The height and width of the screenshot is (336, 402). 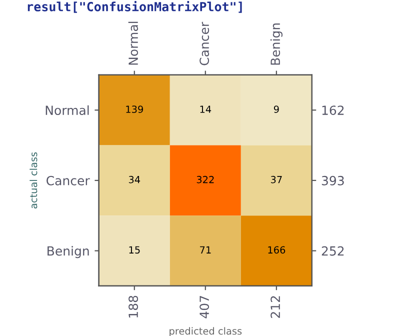 What do you see at coordinates (333, 181) in the screenshot?
I see `y2-tick-label: 393` at bounding box center [333, 181].